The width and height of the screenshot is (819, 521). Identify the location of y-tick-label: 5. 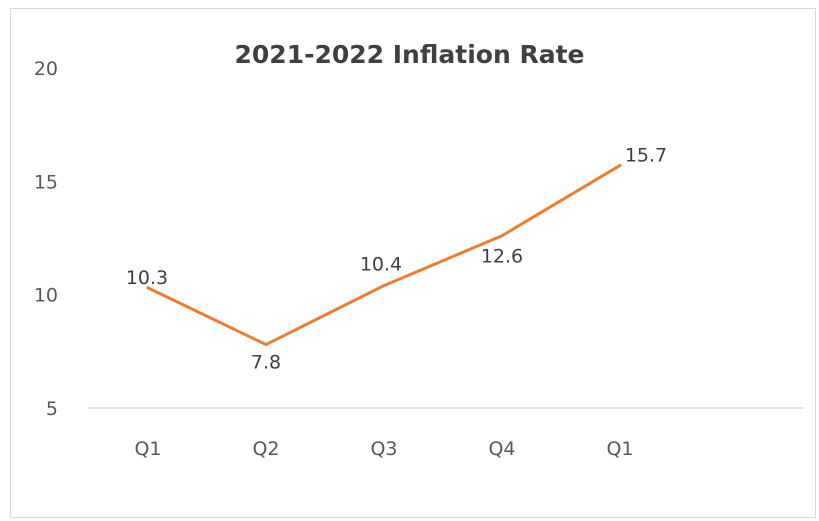
(52, 409).